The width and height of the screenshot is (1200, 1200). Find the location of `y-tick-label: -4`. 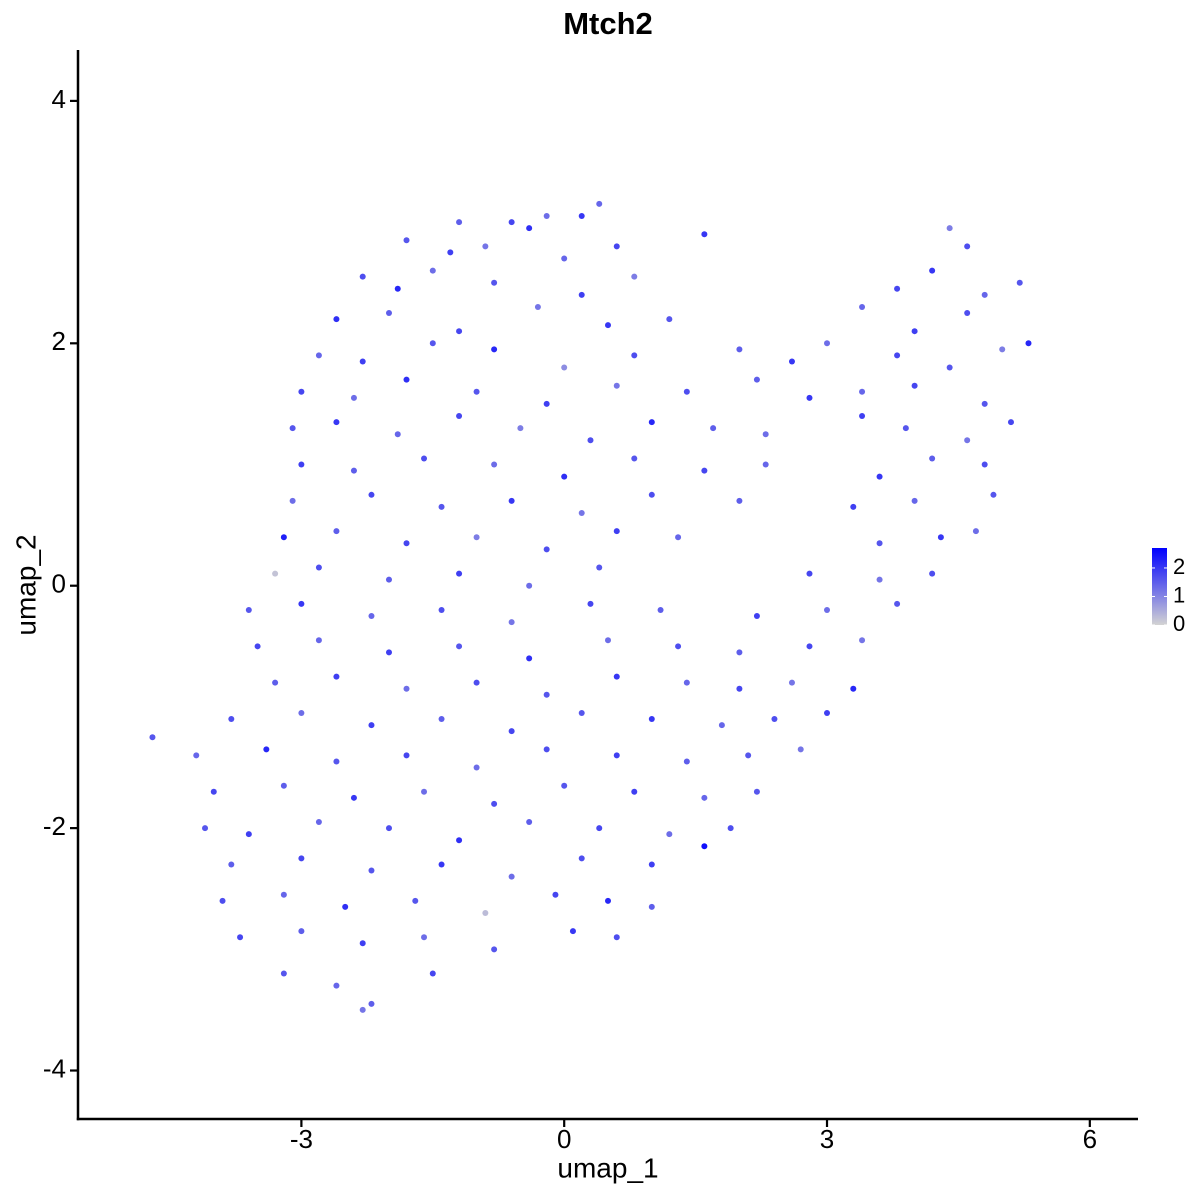

y-tick-label: -4 is located at coordinates (54, 1068).